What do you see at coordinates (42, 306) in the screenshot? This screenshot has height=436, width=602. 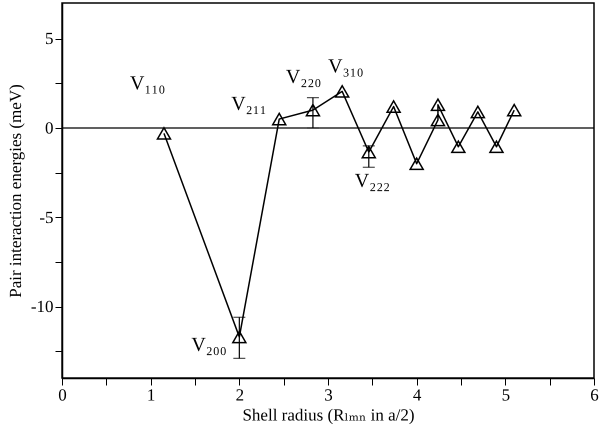 I see `y-tick-label: -10` at bounding box center [42, 306].